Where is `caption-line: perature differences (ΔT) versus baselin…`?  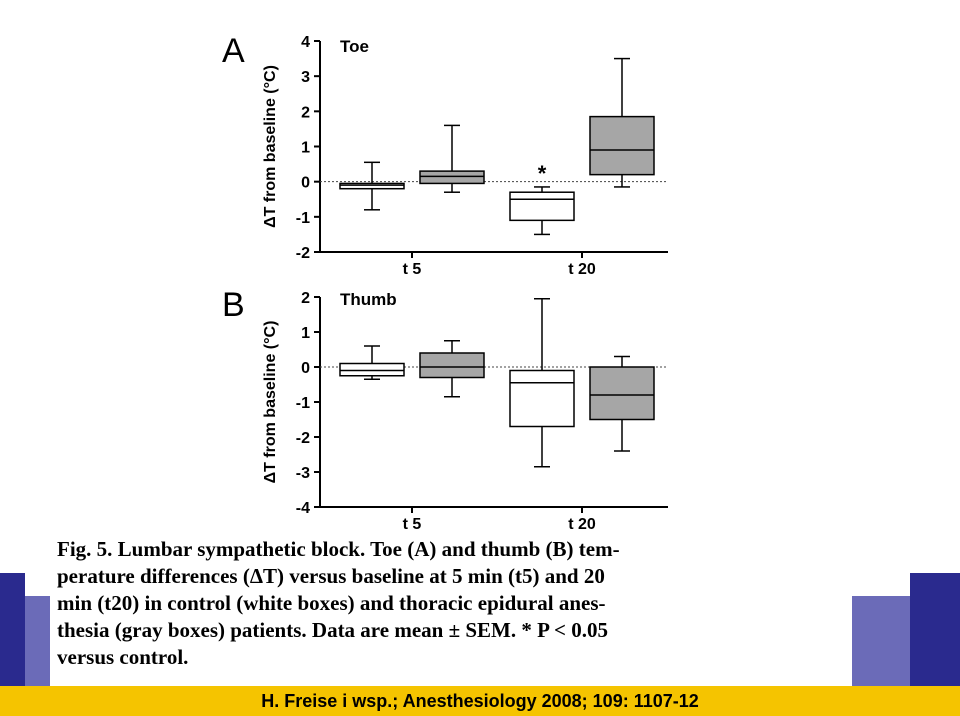
caption-line: perature differences (ΔT) versus baselin… is located at coordinates (331, 576).